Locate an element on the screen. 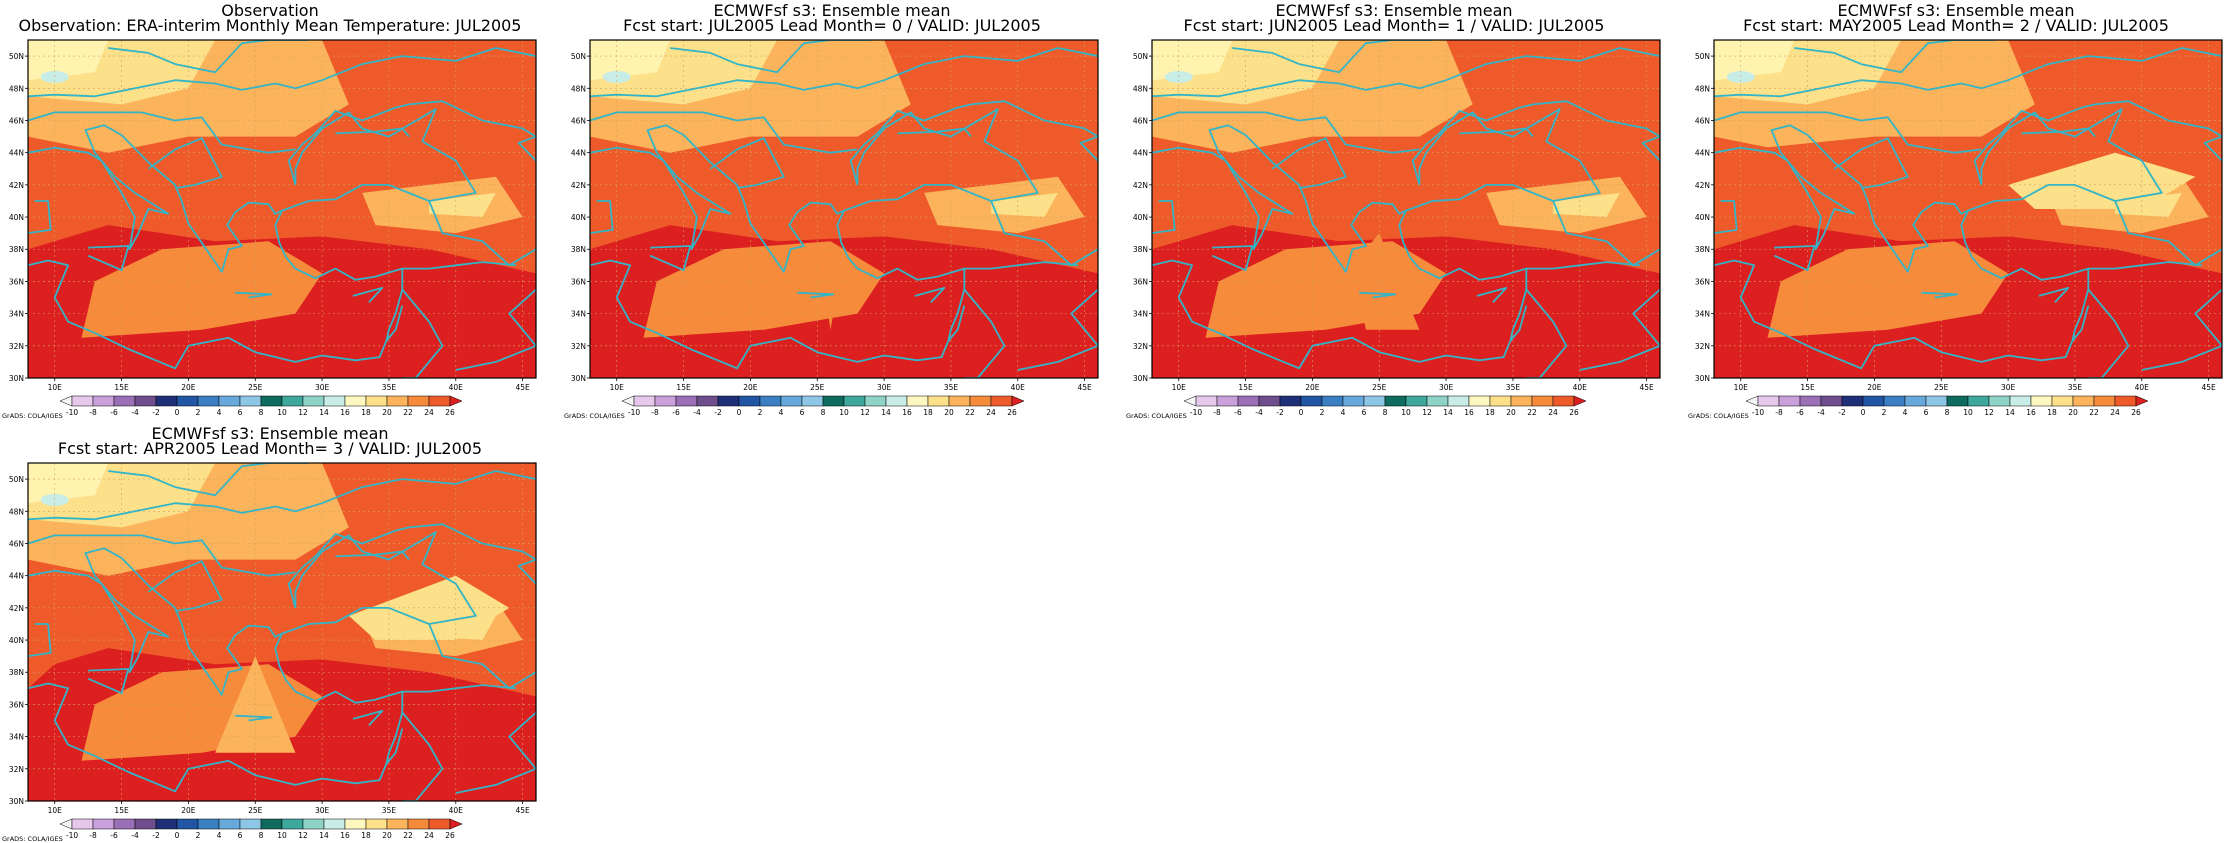 This screenshot has height=843, width=2240. grads-credit: GrADS: COLA/IGES is located at coordinates (594, 416).